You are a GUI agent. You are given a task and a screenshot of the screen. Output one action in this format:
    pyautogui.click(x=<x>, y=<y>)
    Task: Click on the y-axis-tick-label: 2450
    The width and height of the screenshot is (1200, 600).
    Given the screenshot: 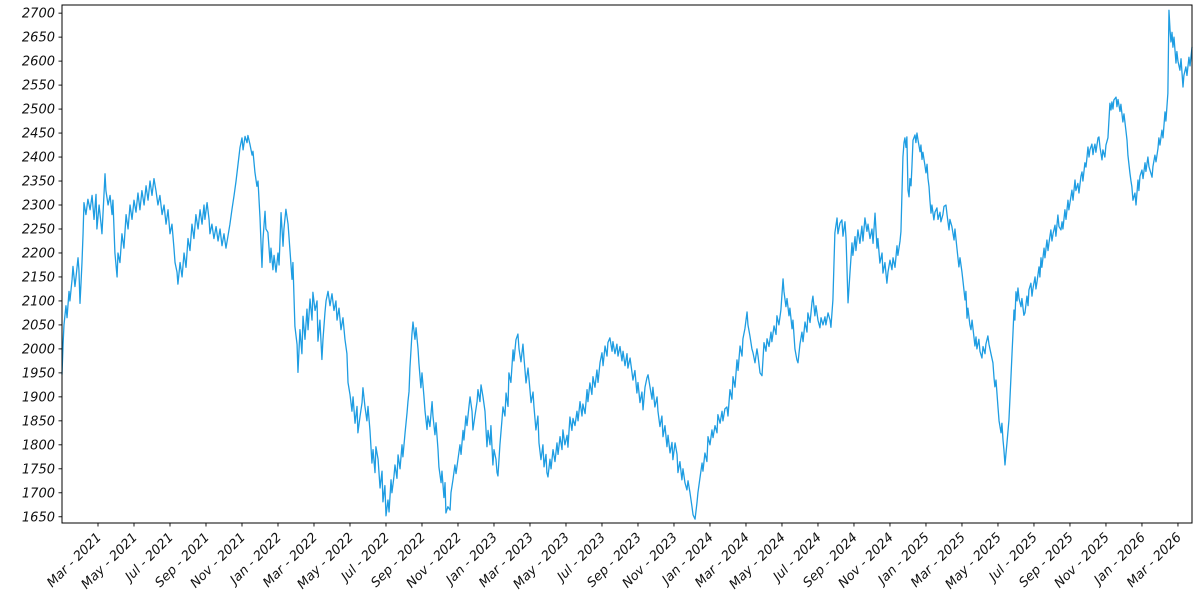 What is the action you would take?
    pyautogui.click(x=38, y=134)
    